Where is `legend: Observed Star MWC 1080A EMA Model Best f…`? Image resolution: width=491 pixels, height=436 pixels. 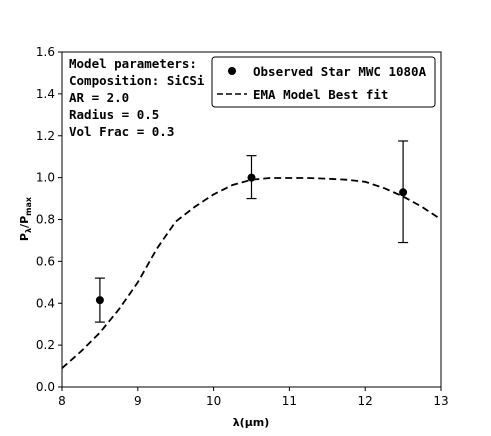
legend: Observed Star MWC 1080A EMA Model Best f… is located at coordinates (323, 82).